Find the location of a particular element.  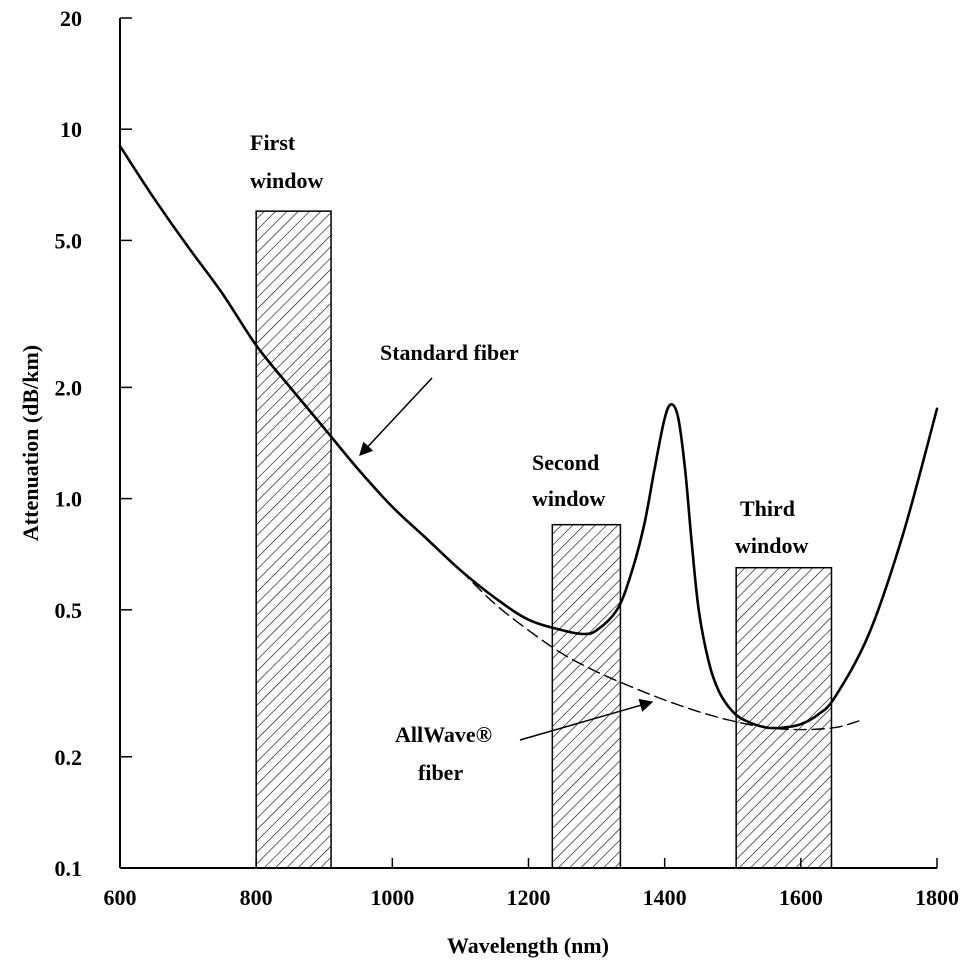

allwave-fiber-curve is located at coordinates (659, 650).